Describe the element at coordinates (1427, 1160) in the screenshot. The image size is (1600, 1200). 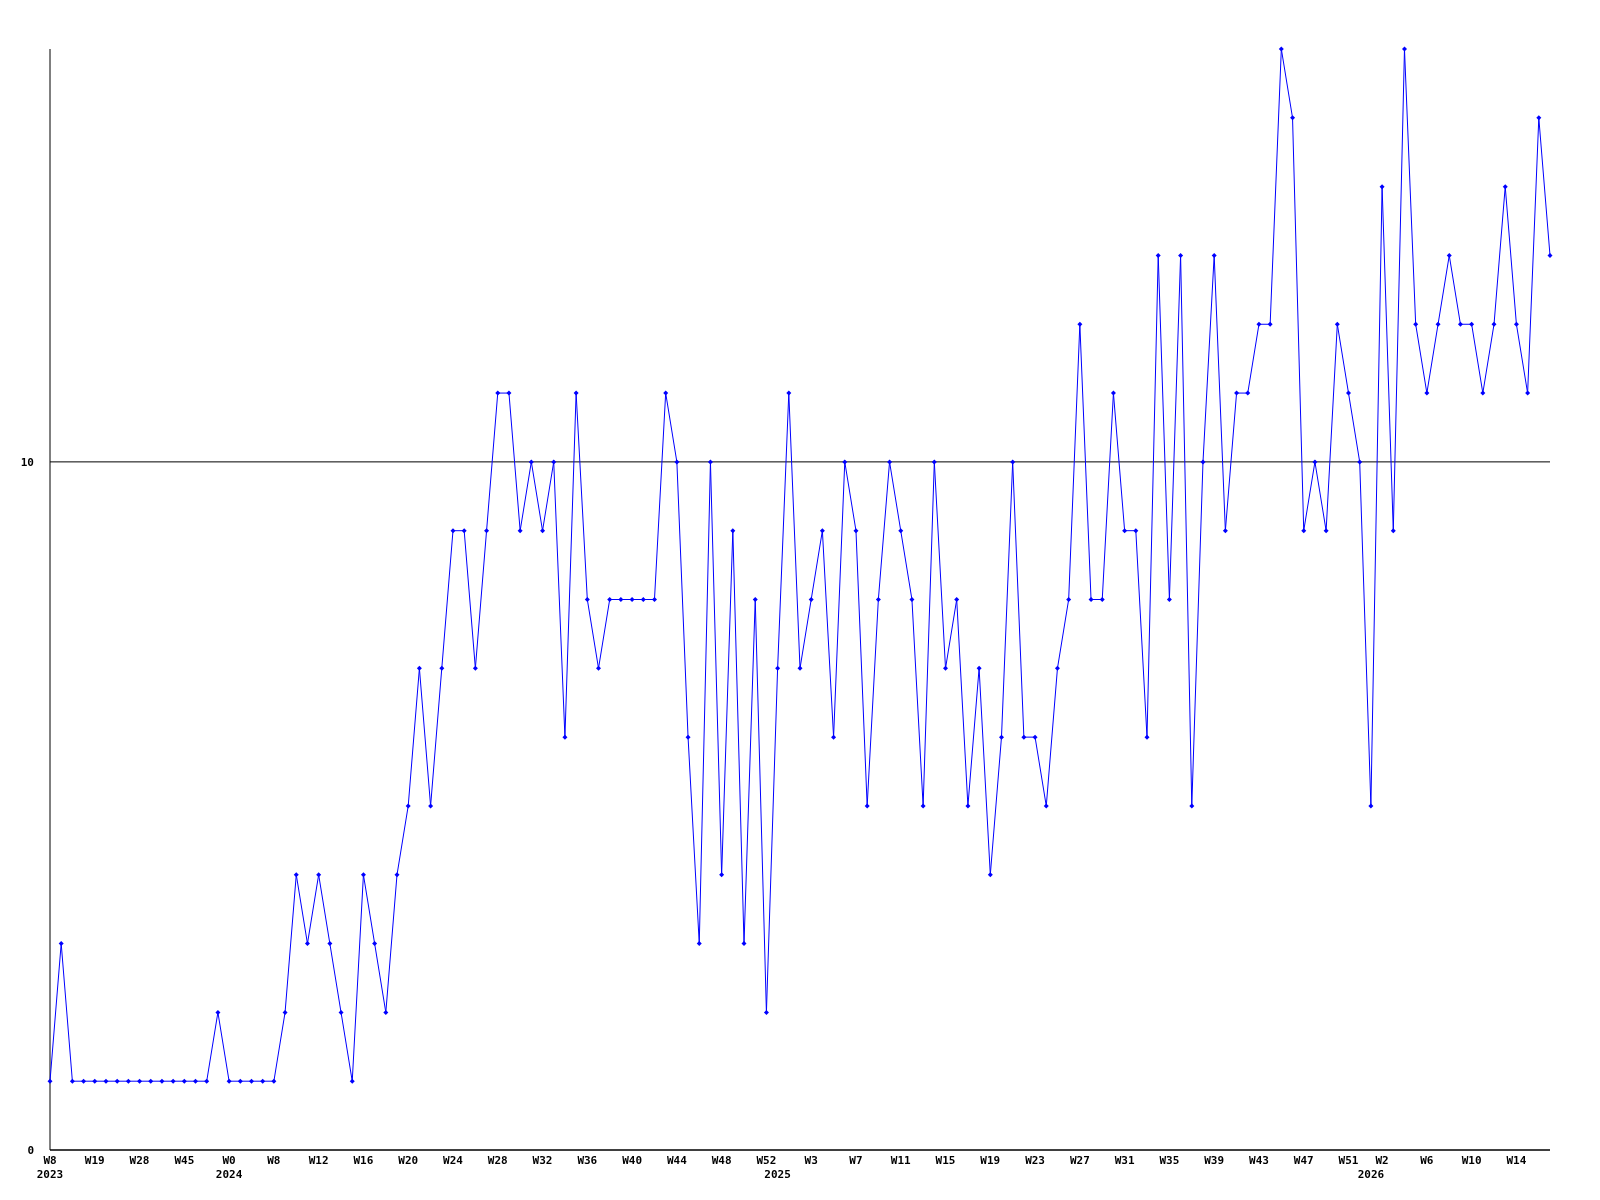
I see `x-tick-label: W6` at that location.